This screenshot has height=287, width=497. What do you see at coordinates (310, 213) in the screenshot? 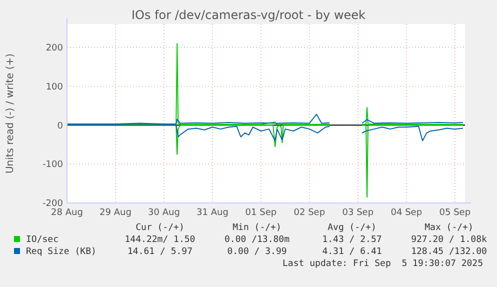
I see `x-tick-label: 02 Sep` at bounding box center [310, 213].